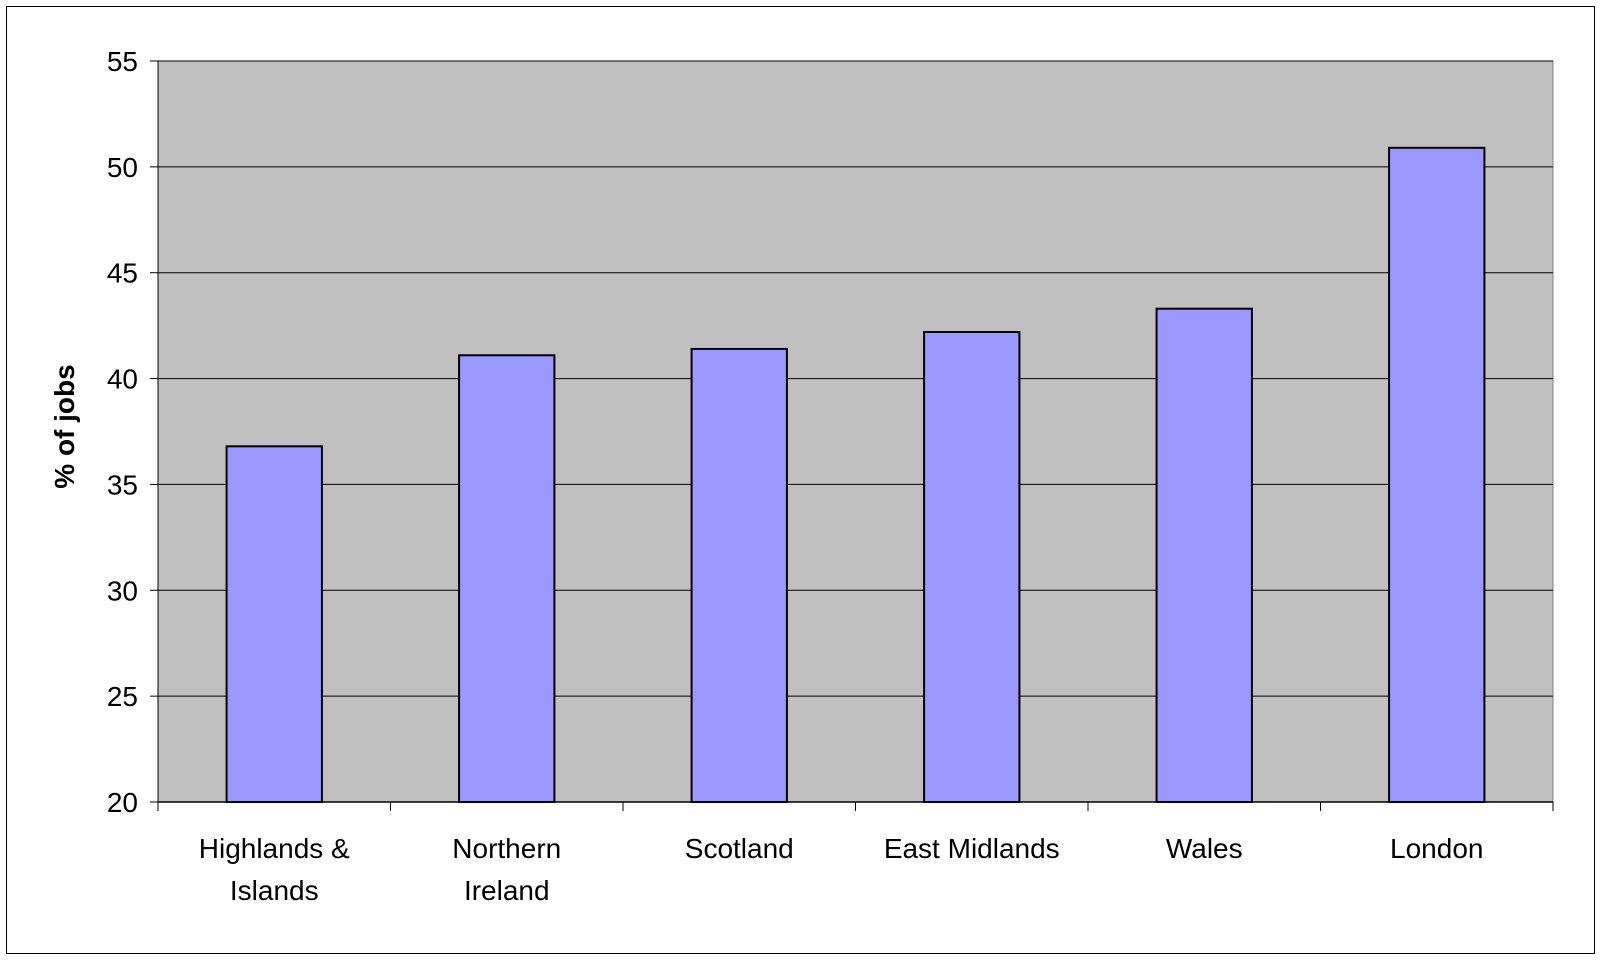 This screenshot has width=1602, height=961. I want to click on y-axis-title: % of jobs, so click(64, 426).